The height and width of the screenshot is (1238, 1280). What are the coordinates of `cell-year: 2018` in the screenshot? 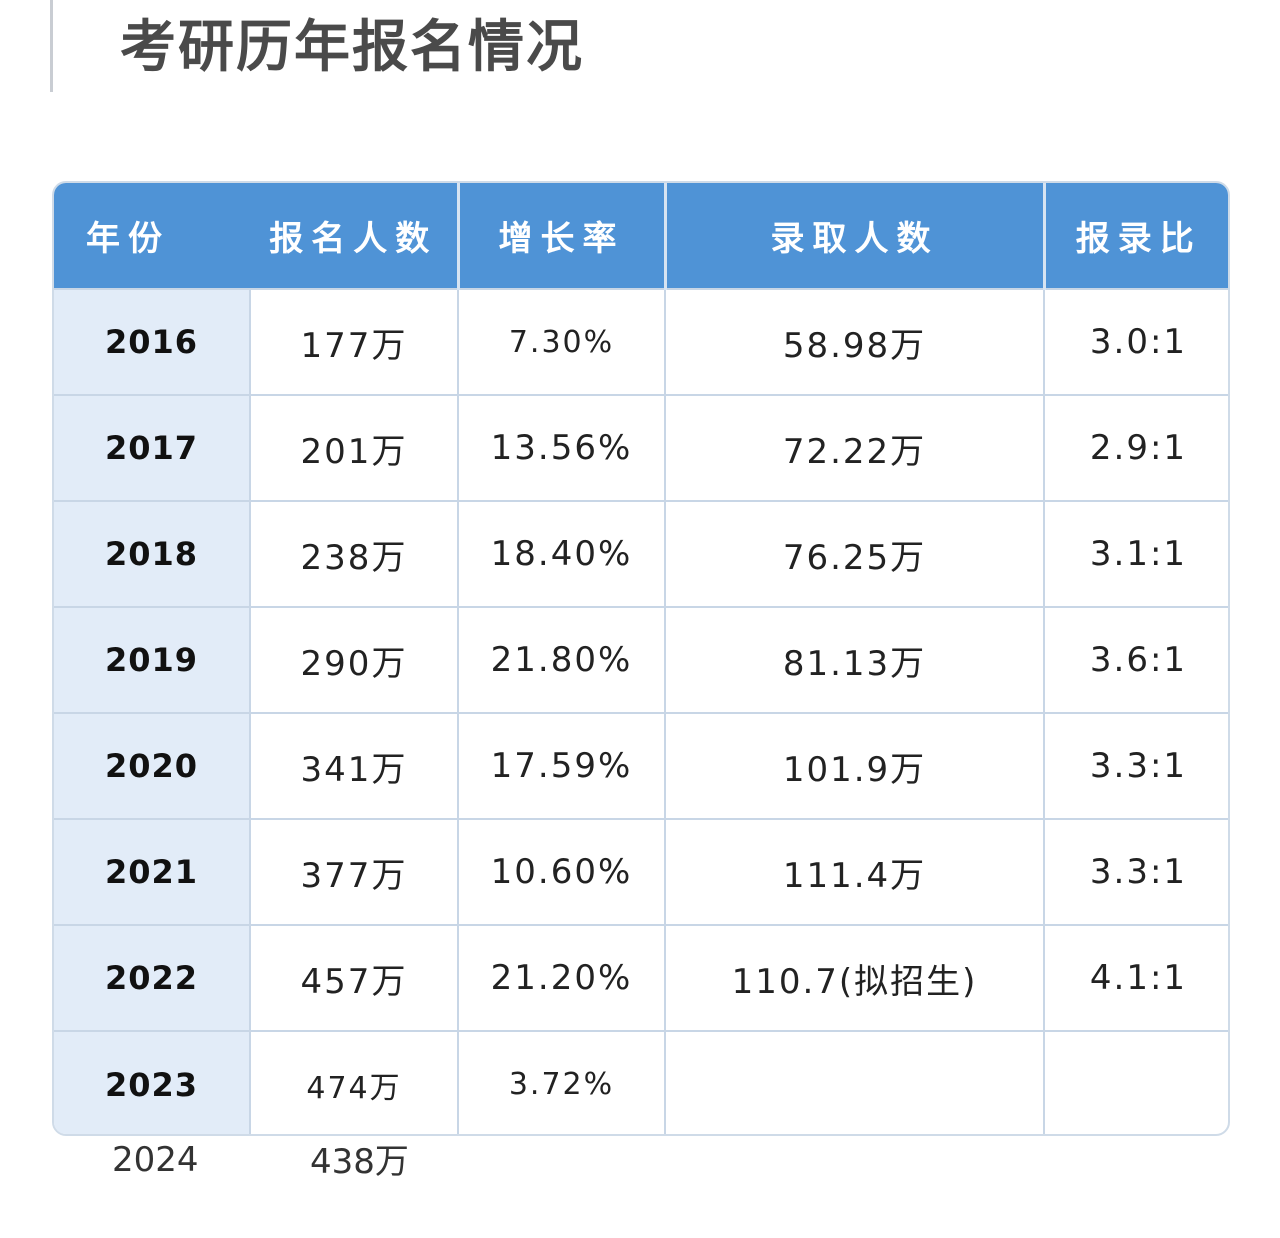 It's located at (152, 553).